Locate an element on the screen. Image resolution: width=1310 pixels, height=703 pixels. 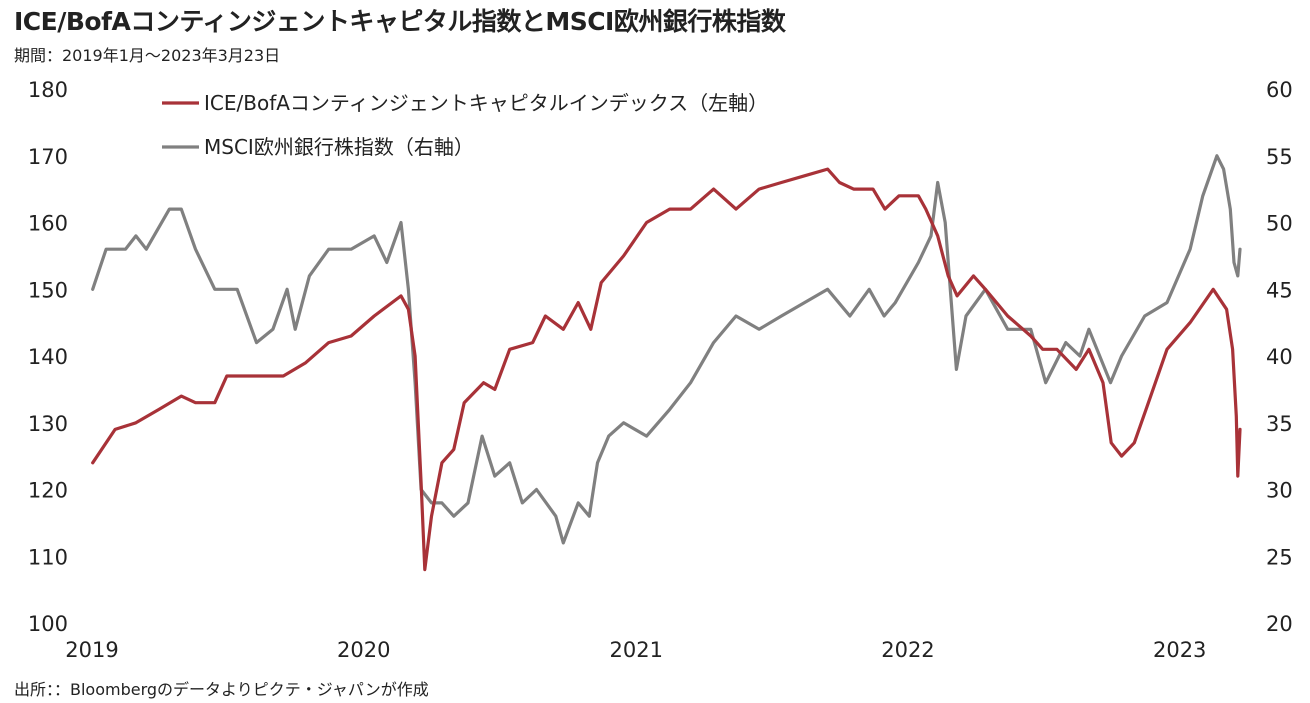
y-left-tick-label: 110 is located at coordinates (48, 557).